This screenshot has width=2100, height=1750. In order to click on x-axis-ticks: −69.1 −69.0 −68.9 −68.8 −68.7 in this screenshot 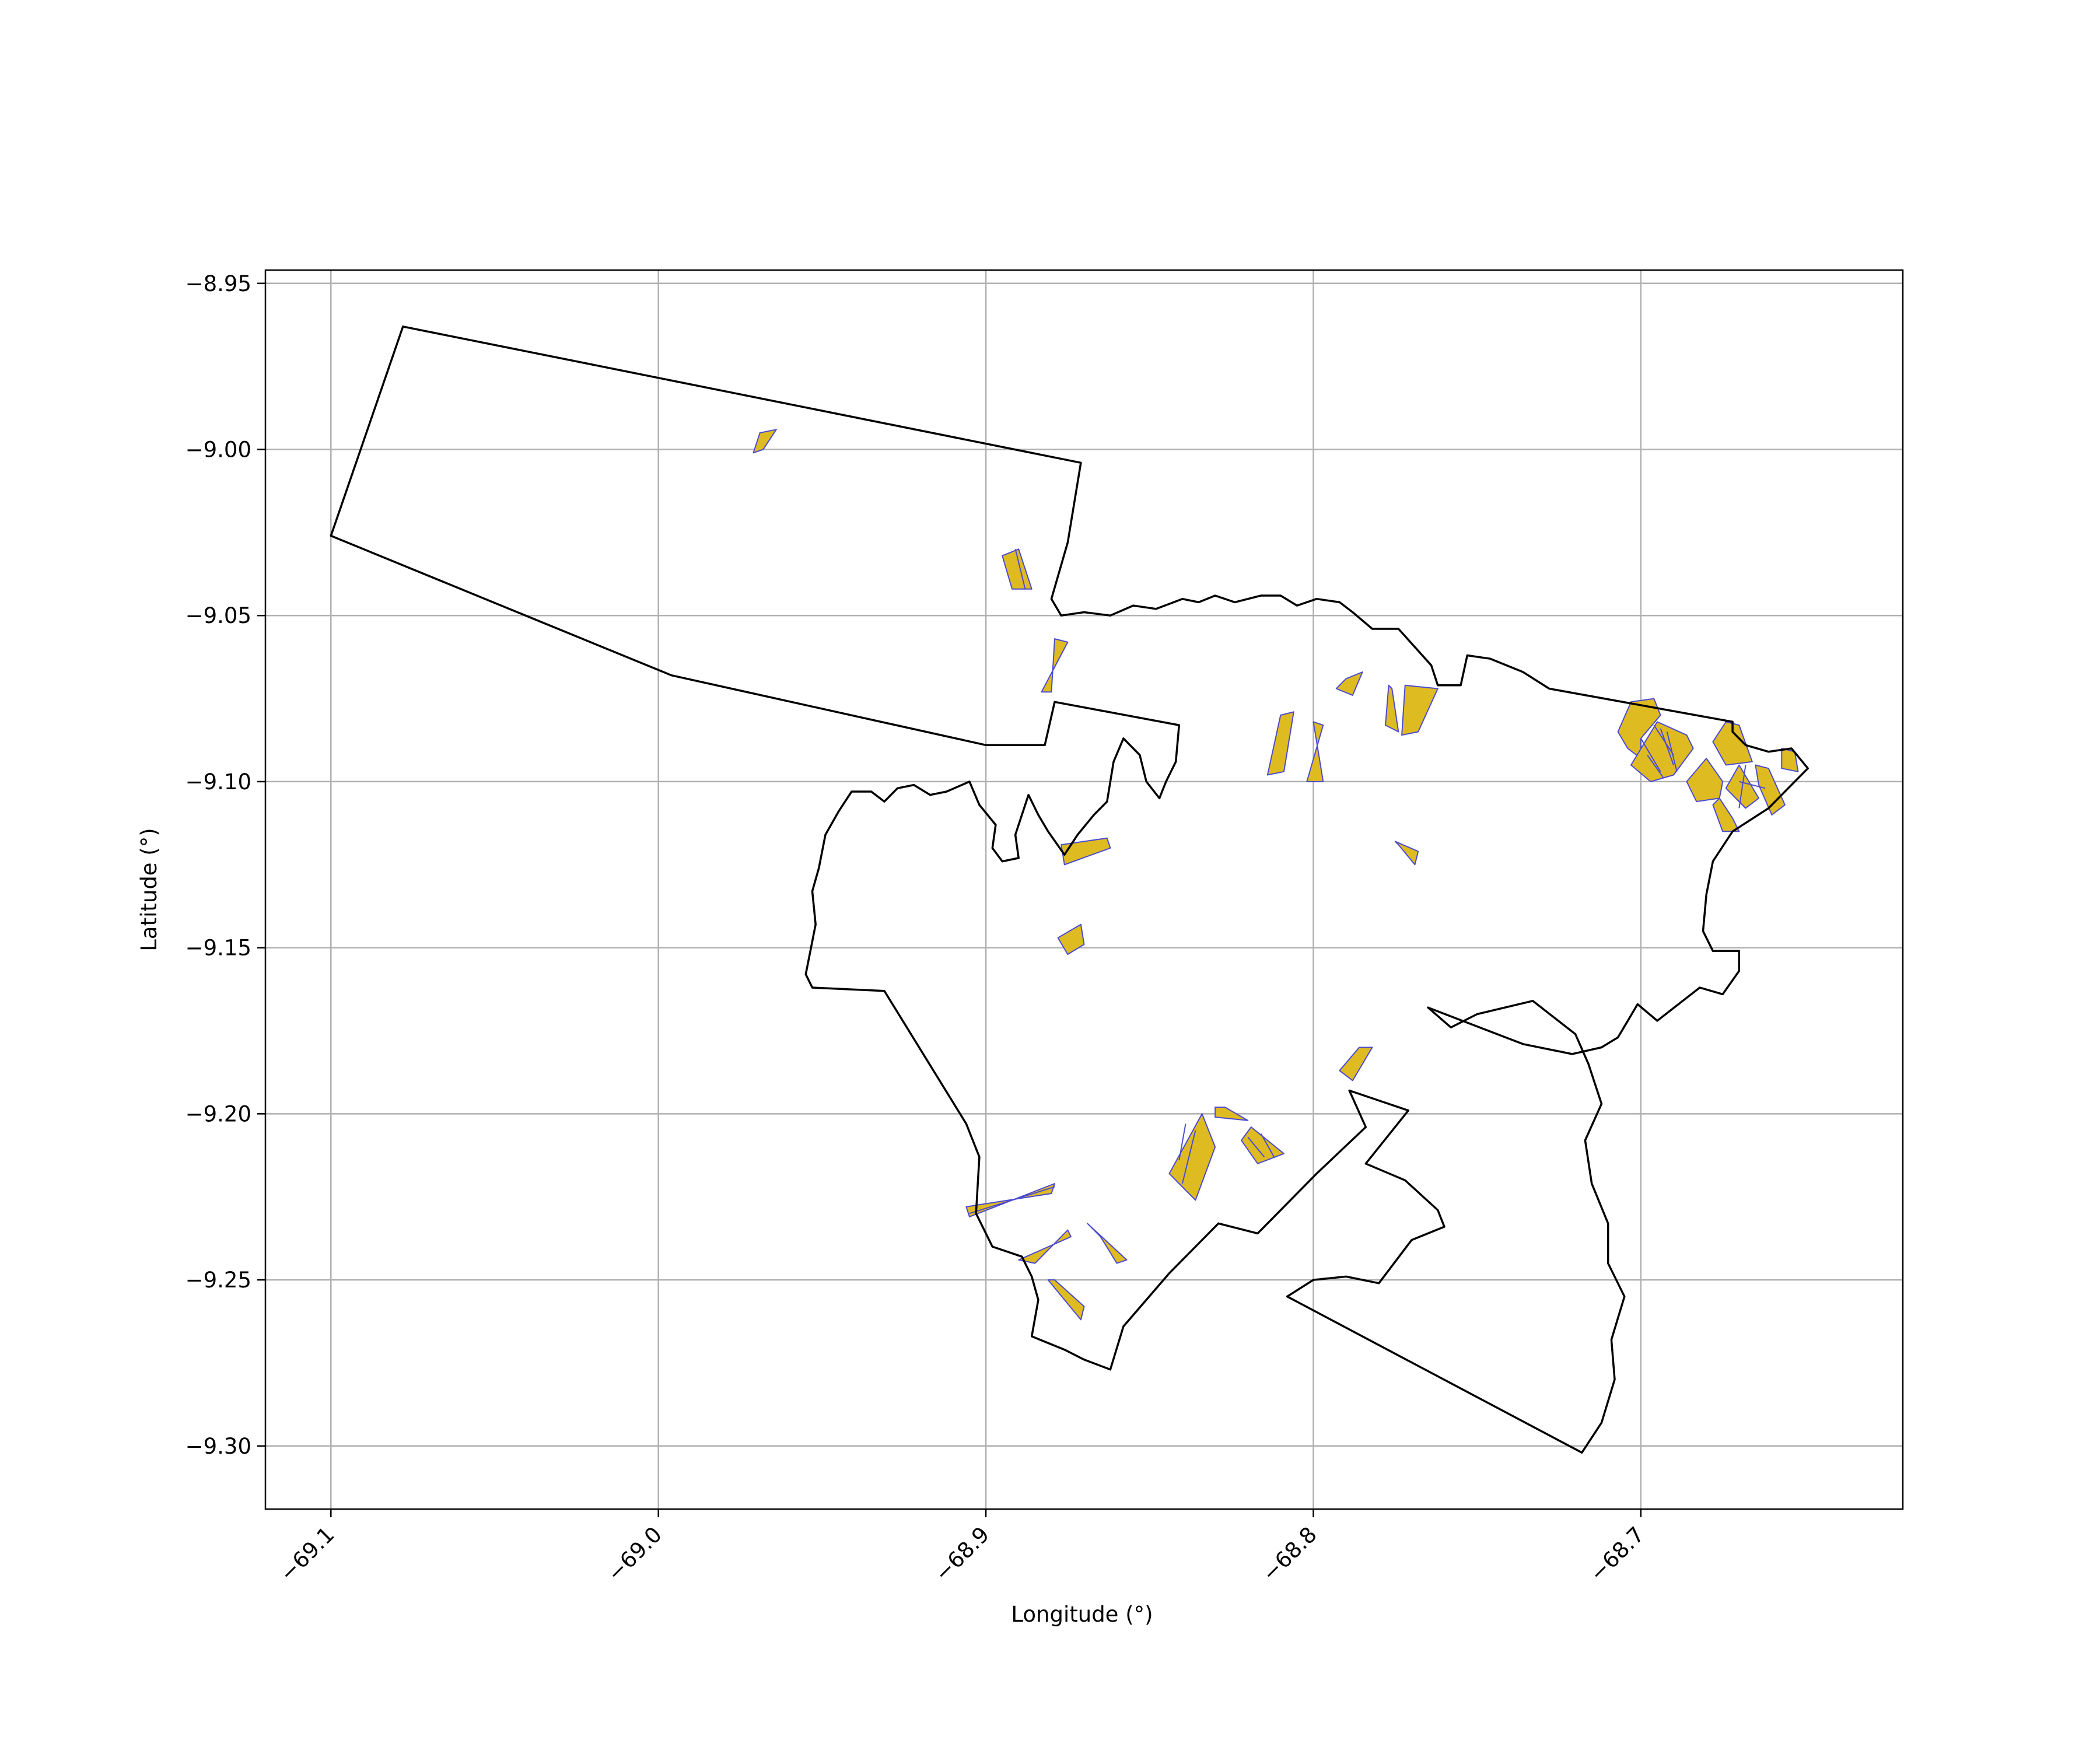, I will do `click(962, 1548)`.